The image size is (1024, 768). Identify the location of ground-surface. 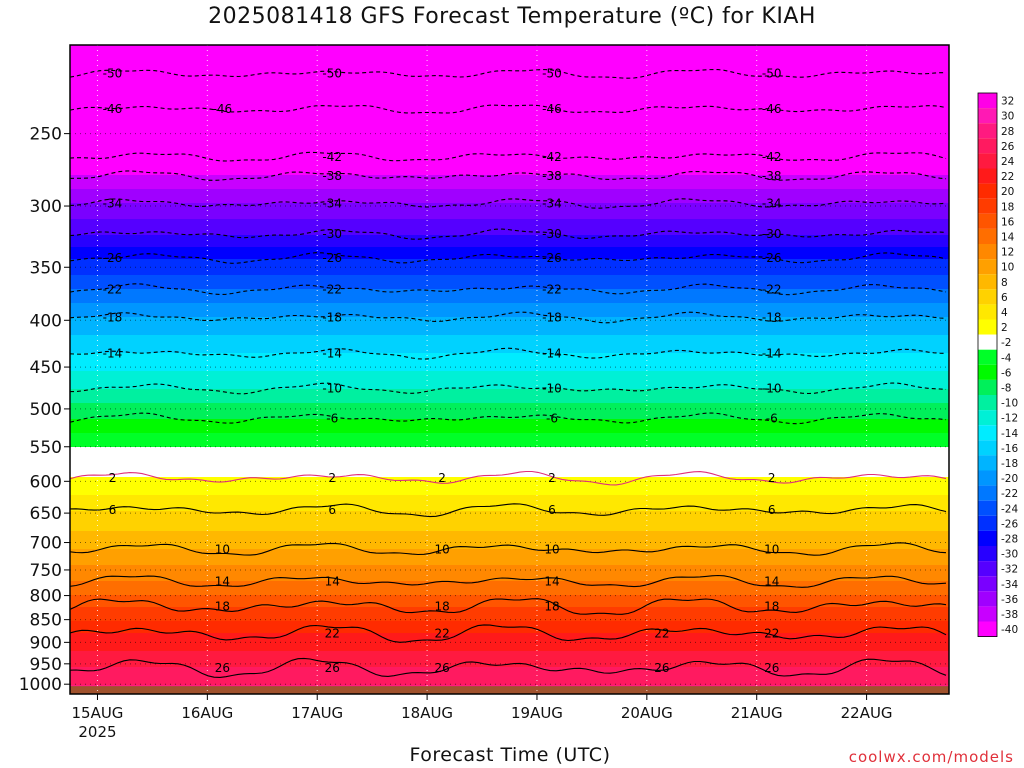
(509, 690).